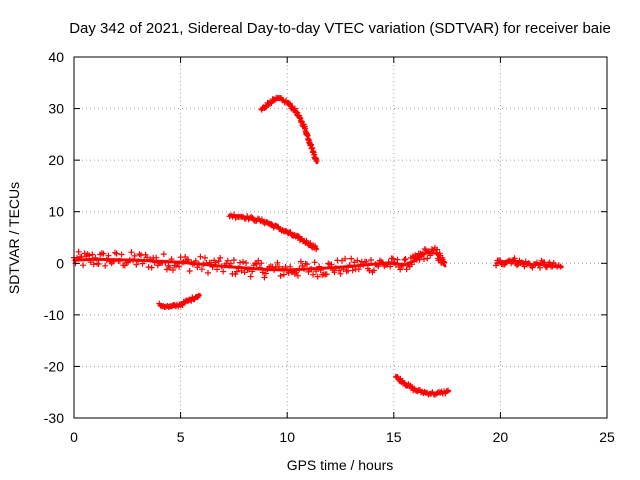  Describe the element at coordinates (273, 232) in the screenshot. I see `series-arc-mid` at that location.